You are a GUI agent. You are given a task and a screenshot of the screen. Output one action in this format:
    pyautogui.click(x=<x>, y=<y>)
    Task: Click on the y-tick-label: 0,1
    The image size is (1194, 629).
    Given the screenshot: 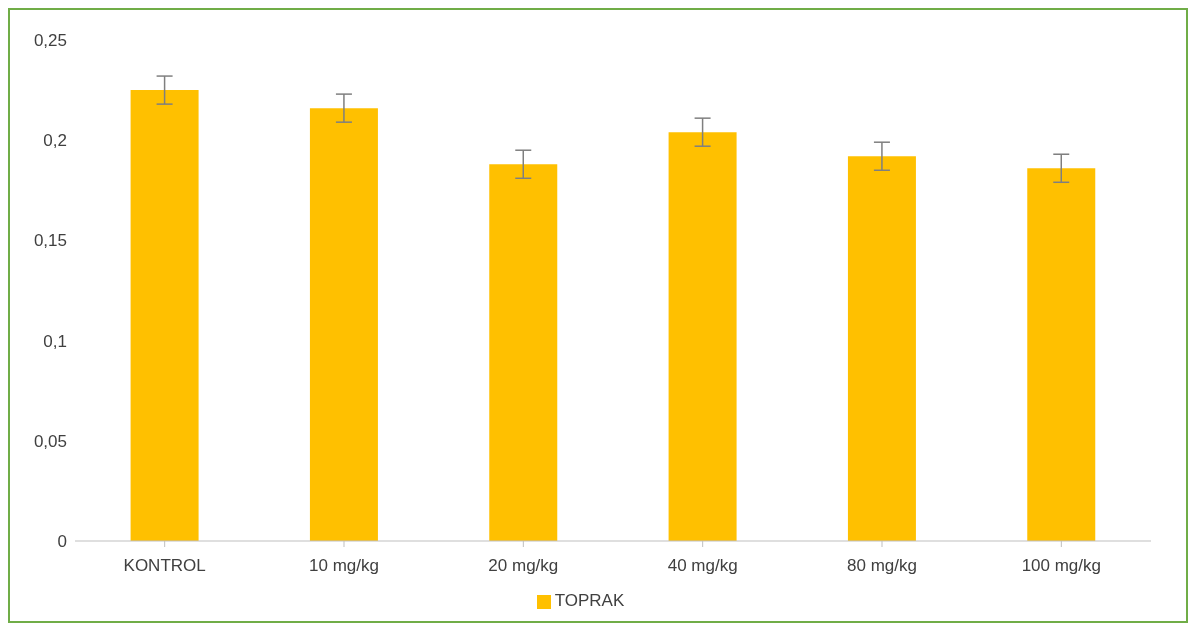 What is the action you would take?
    pyautogui.click(x=55, y=341)
    